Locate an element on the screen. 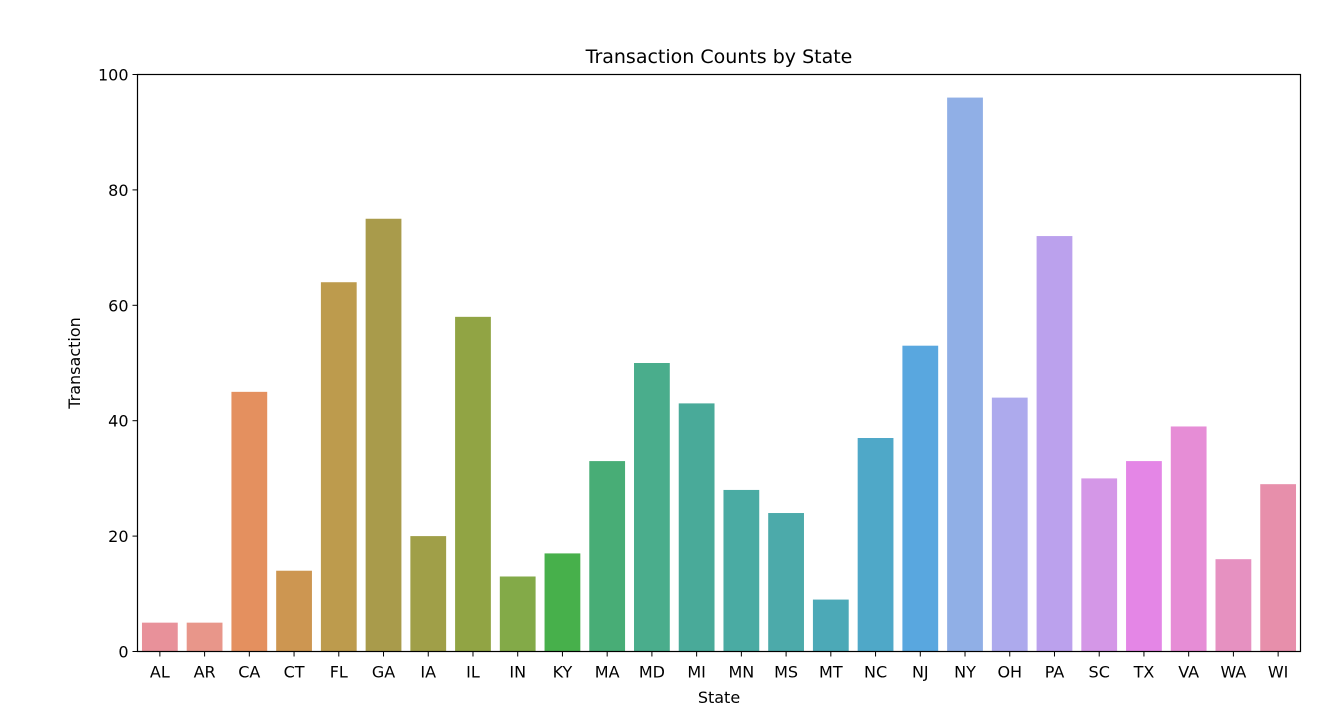 The height and width of the screenshot is (716, 1341). x-tick-label: CT is located at coordinates (294, 672).